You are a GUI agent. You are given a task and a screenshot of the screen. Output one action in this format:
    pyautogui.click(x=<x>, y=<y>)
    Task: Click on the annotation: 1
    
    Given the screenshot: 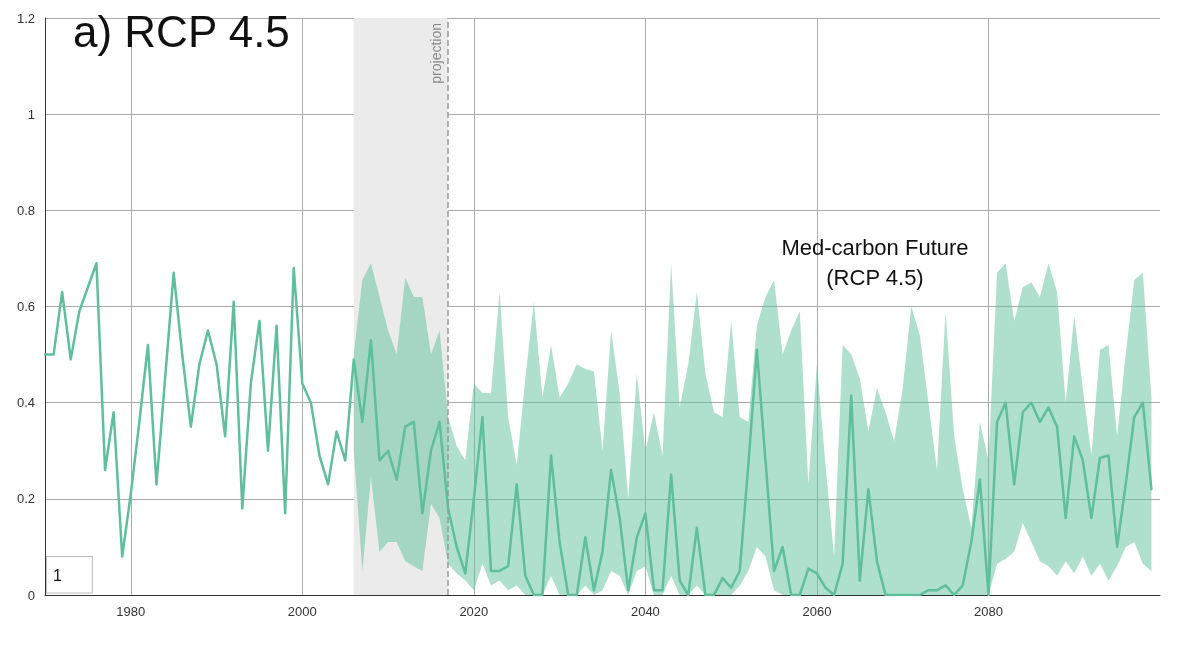 What is the action you would take?
    pyautogui.click(x=57, y=576)
    